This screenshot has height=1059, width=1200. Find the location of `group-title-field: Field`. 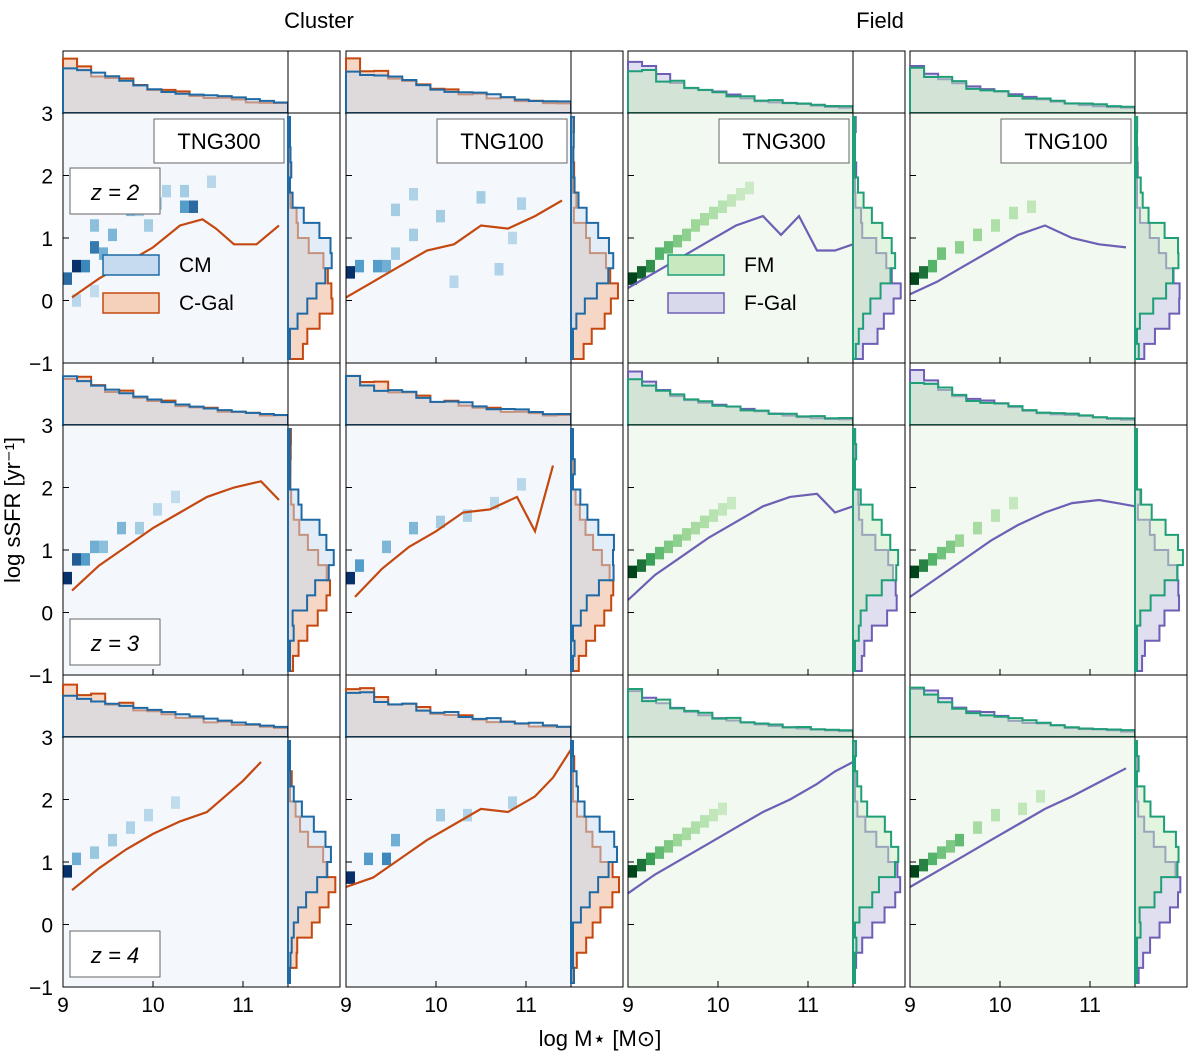

group-title-field: Field is located at coordinates (880, 20).